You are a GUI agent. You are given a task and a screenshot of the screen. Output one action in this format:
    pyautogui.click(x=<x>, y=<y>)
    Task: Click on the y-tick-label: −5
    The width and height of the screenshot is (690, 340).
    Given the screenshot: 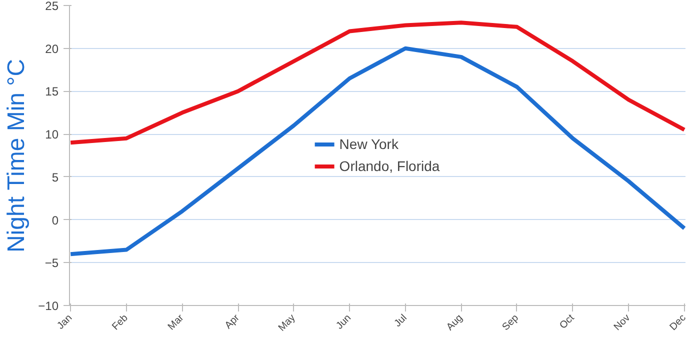 What is the action you would take?
    pyautogui.click(x=51, y=263)
    